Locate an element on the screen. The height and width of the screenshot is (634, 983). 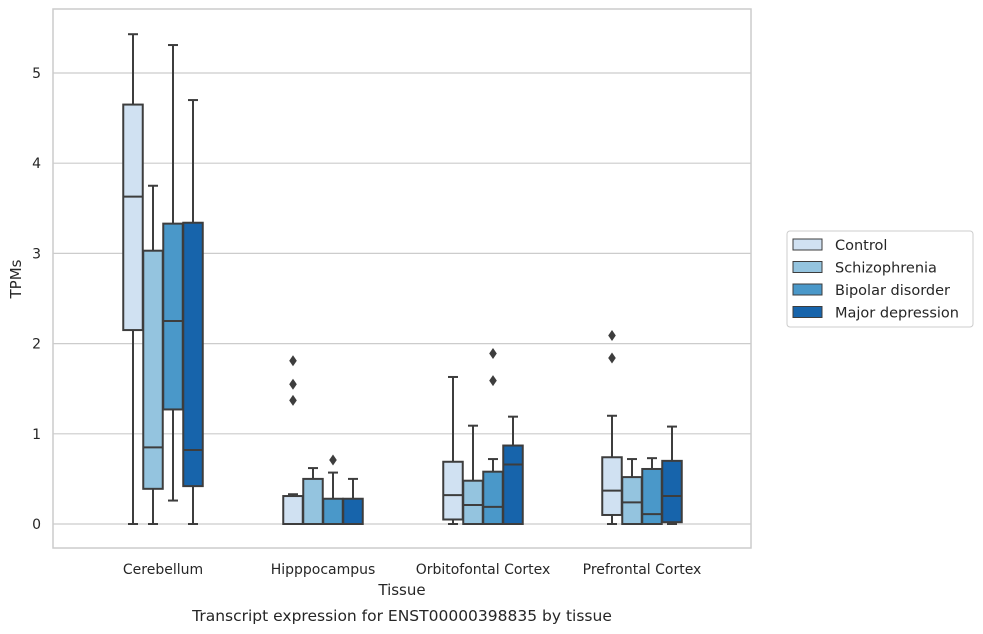
legend-label: Schizophrenia is located at coordinates (886, 269).